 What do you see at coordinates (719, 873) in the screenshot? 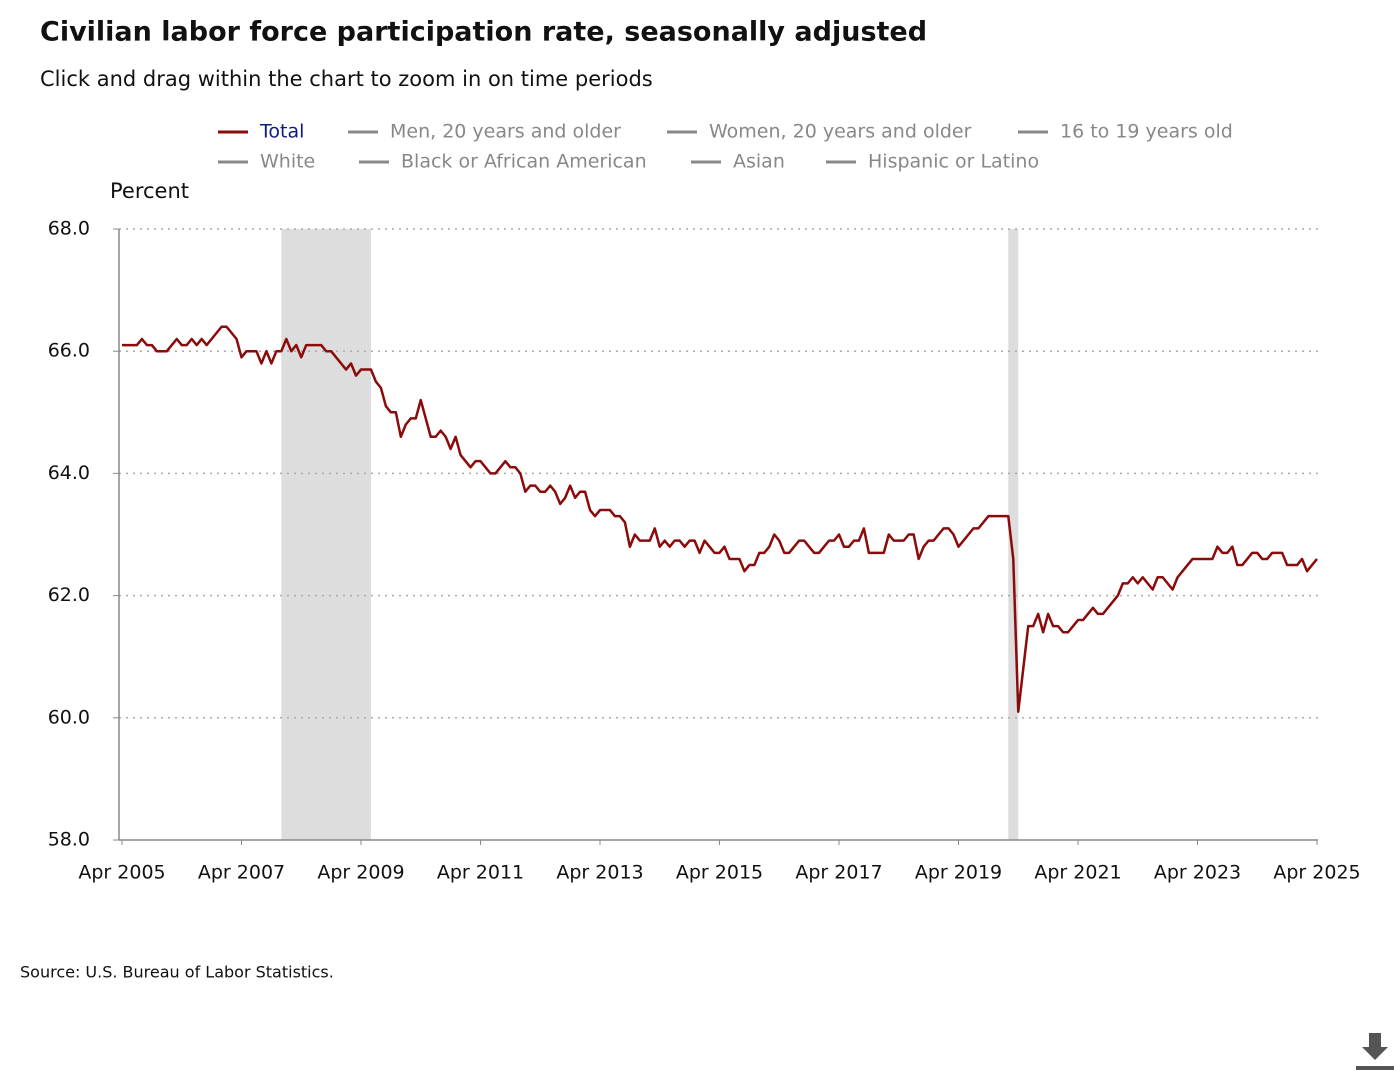
I see `x-tick-label: Apr 2015` at bounding box center [719, 873].